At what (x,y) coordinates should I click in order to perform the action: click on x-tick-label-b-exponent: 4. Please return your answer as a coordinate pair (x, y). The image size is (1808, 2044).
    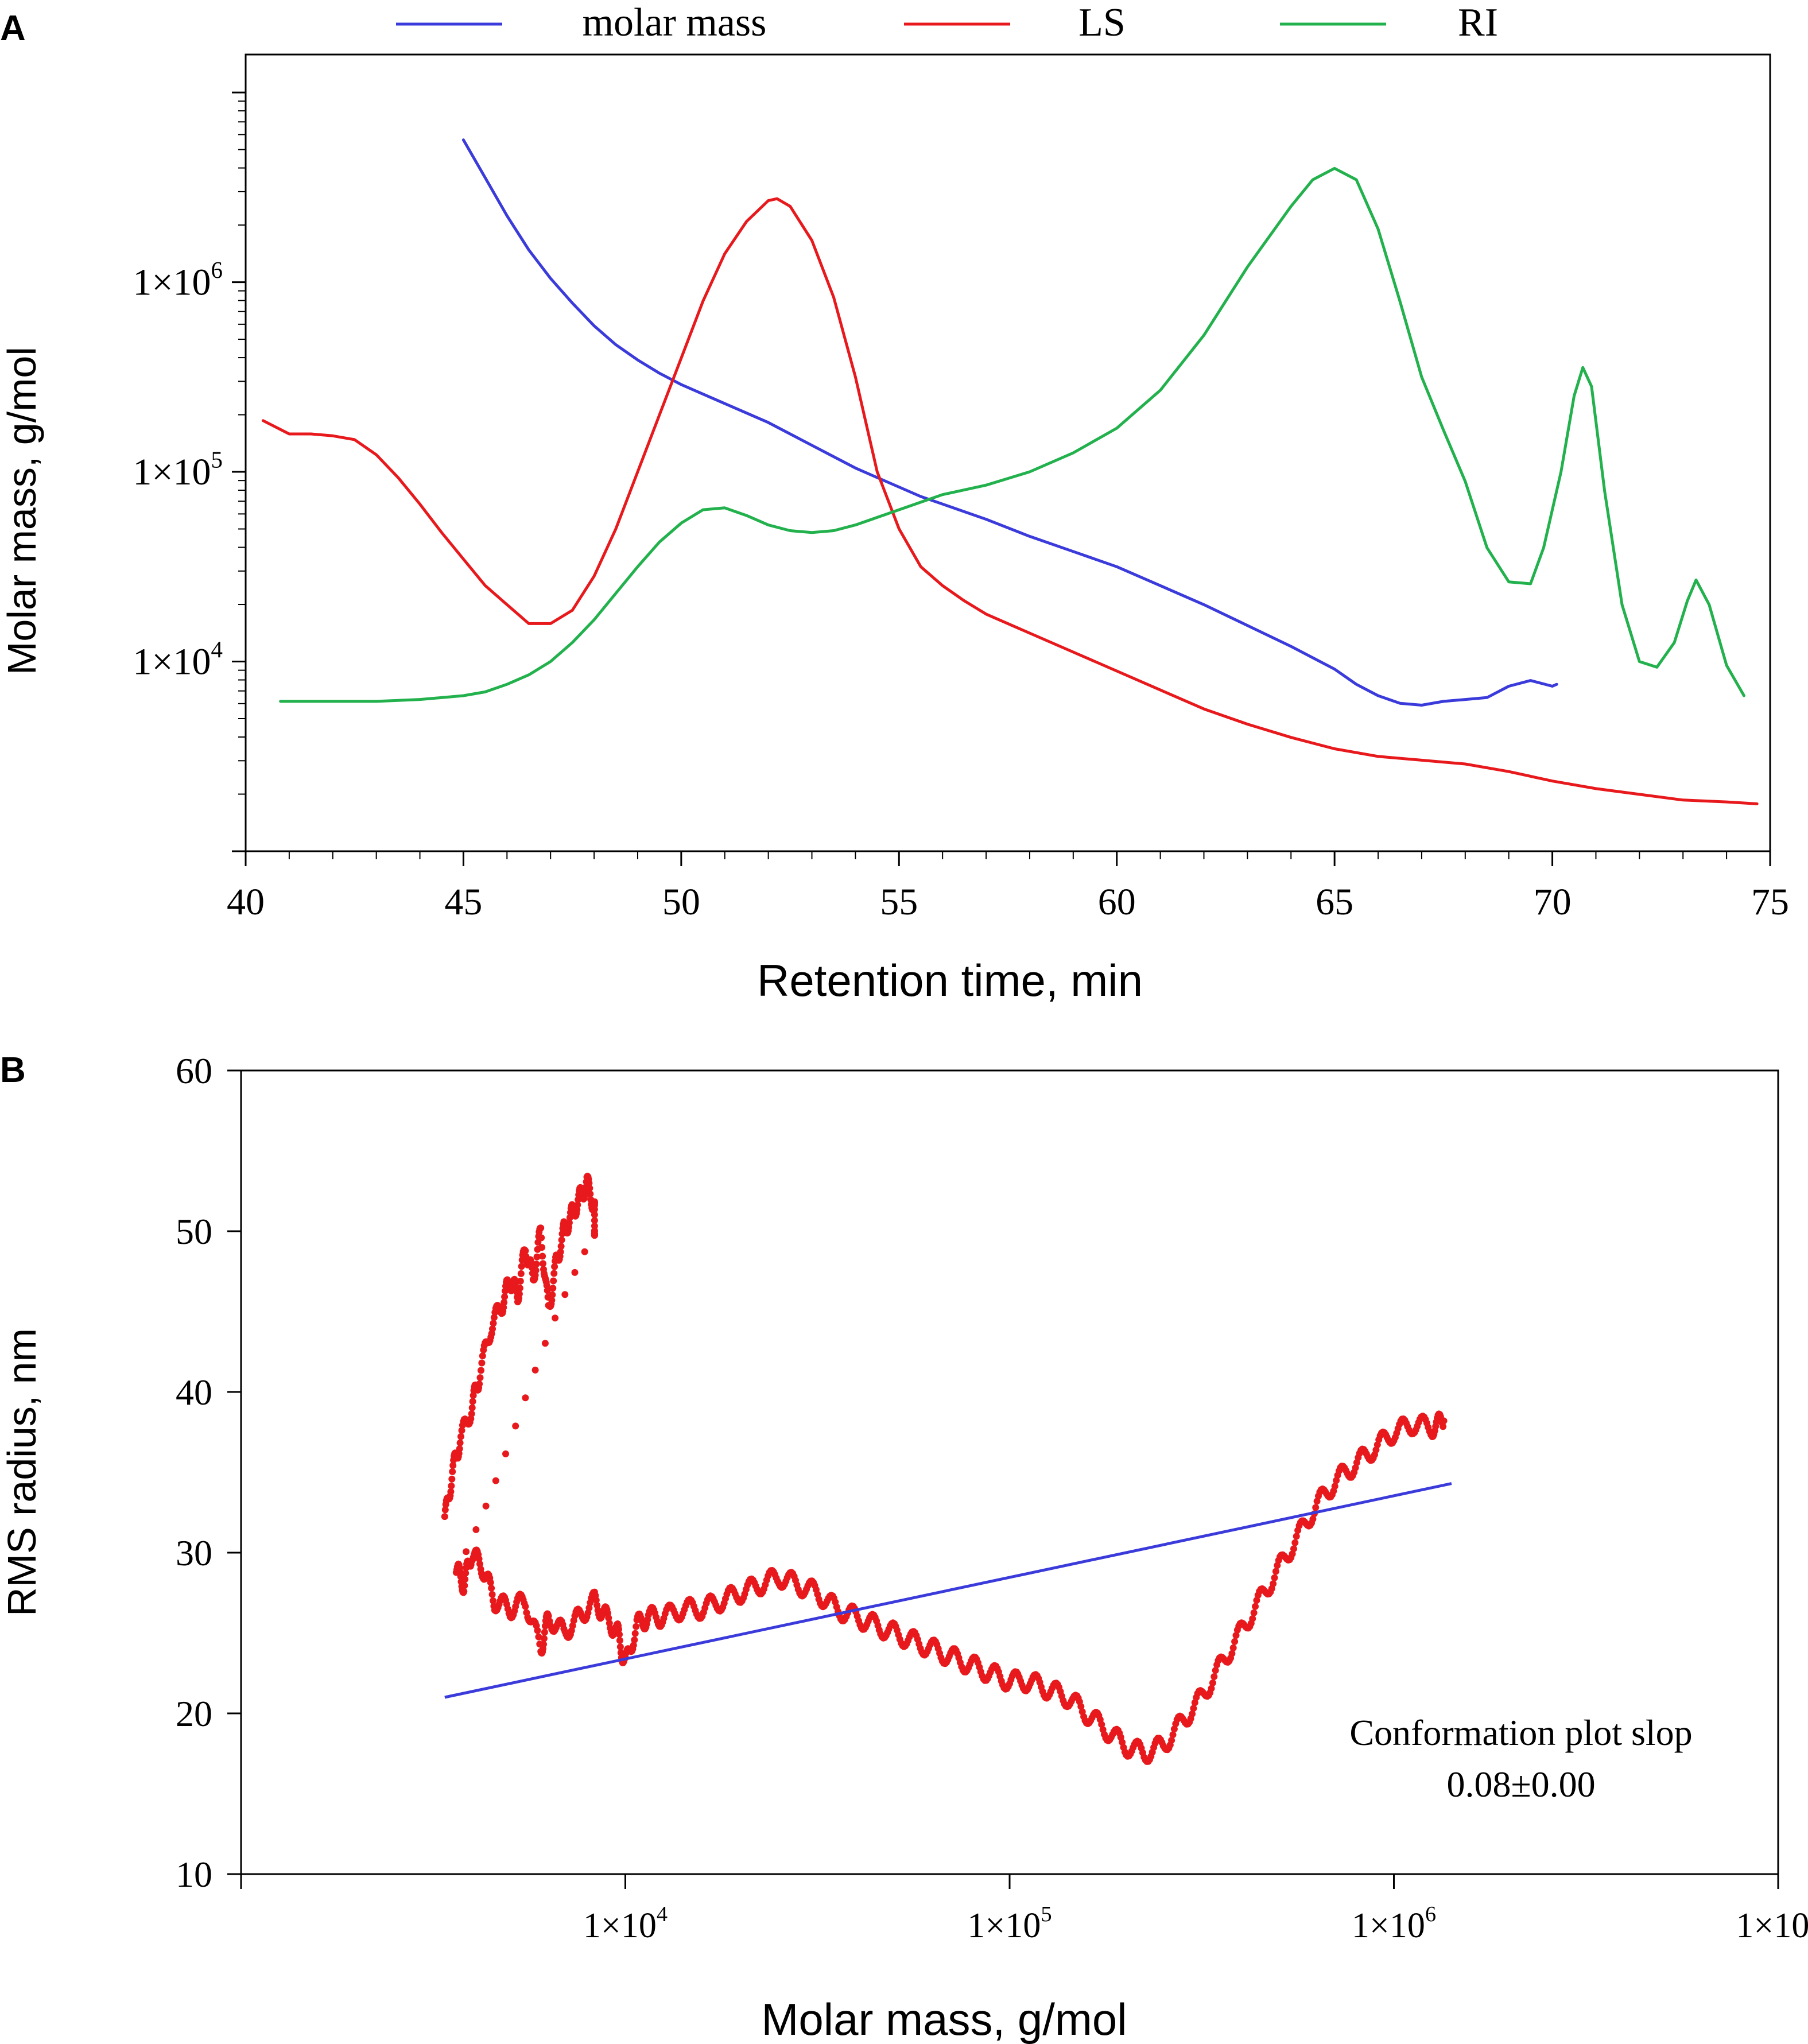
    Looking at the image, I should click on (662, 1914).